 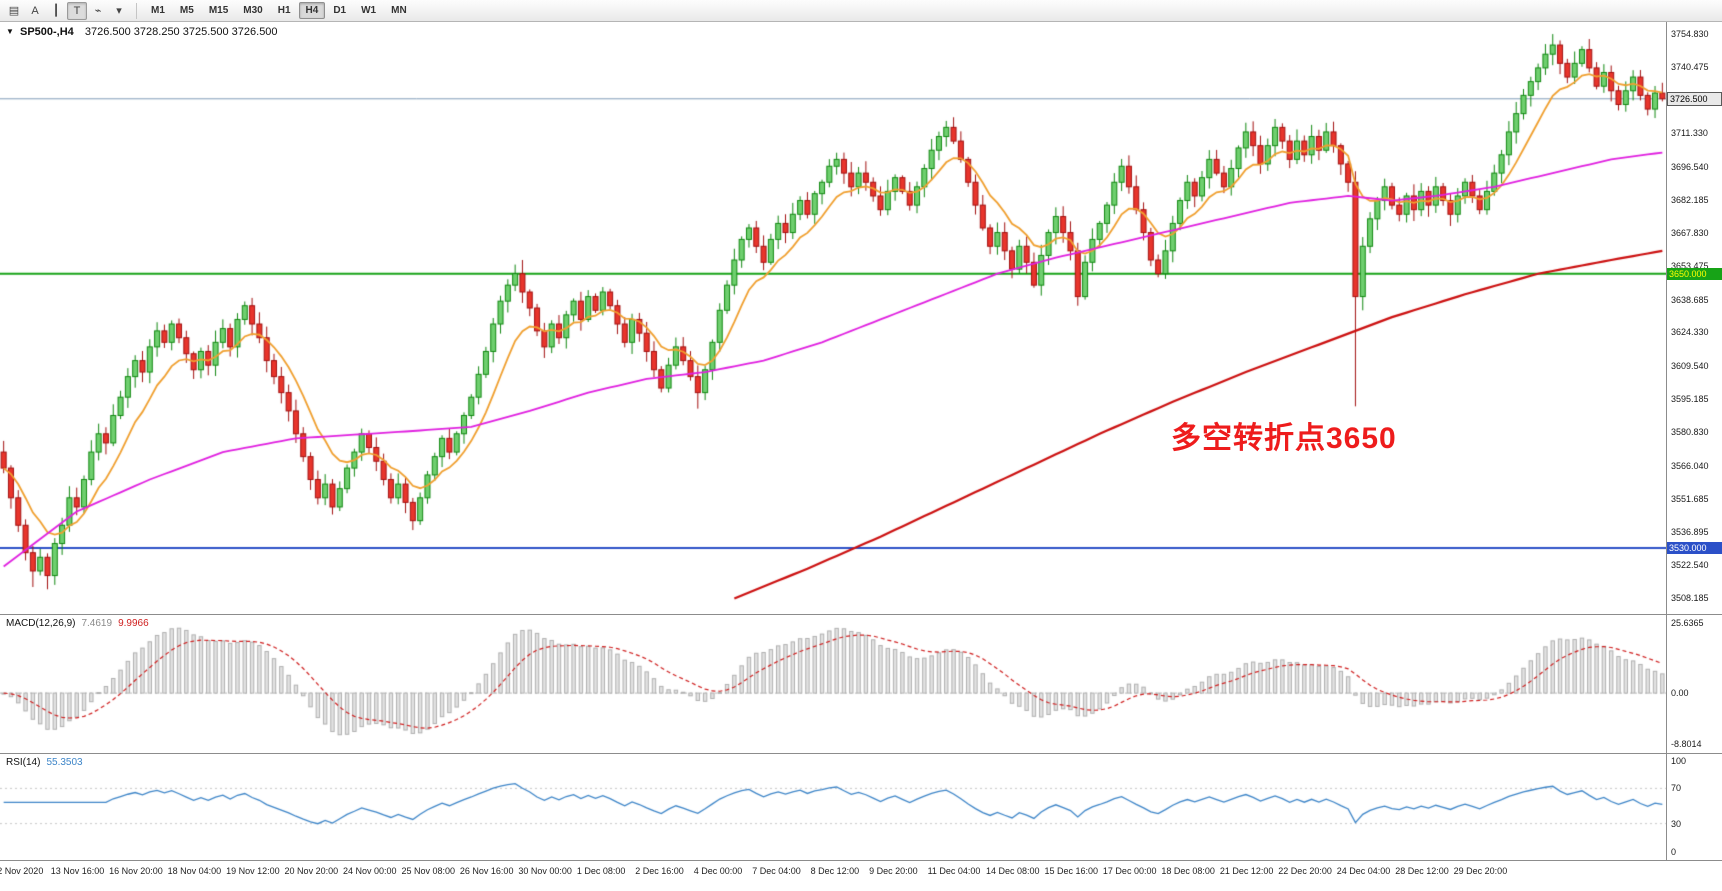 I want to click on symbol-label: SP500-,H4, so click(x=46, y=32).